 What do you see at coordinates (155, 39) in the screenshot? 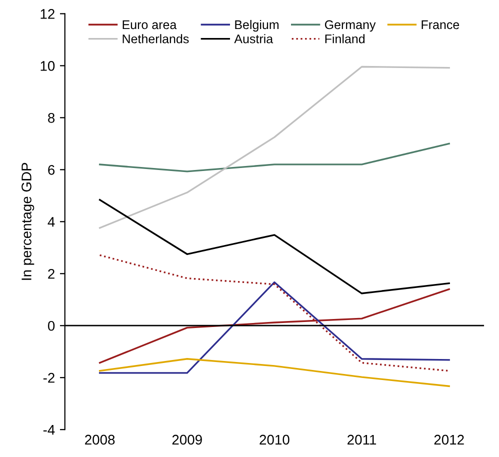
I see `legend-label: Netherlands` at bounding box center [155, 39].